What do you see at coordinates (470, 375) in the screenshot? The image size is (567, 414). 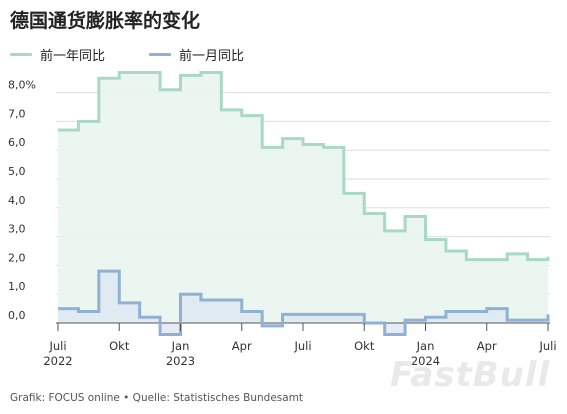 I see `watermark-logo: FastBull` at bounding box center [470, 375].